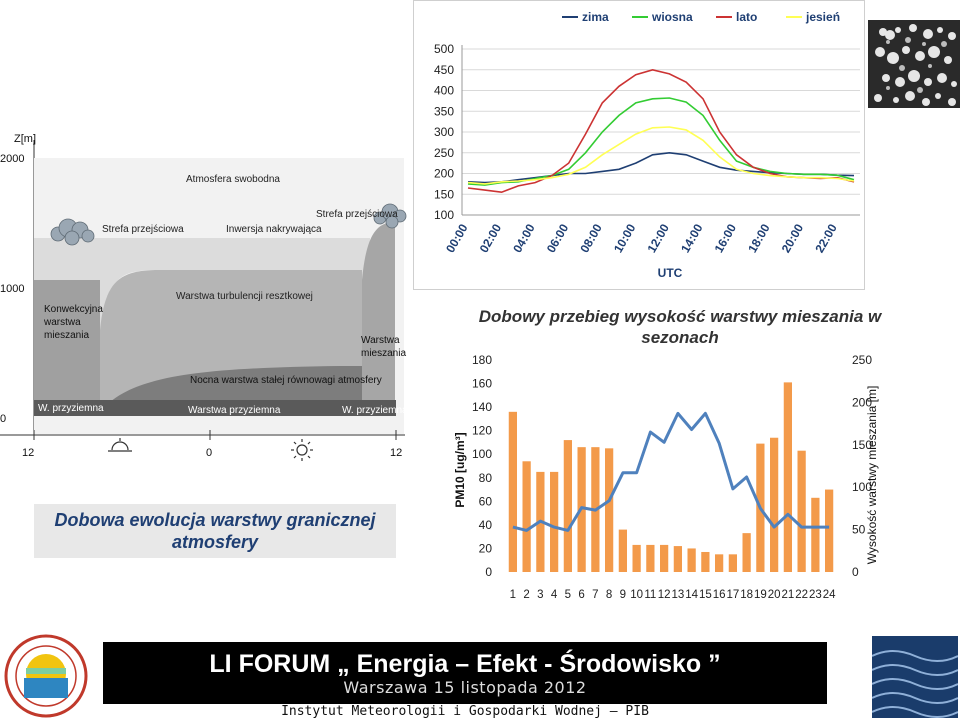 Image resolution: width=960 pixels, height=723 pixels. I want to click on left-y-tick-label: 120, so click(482, 431).